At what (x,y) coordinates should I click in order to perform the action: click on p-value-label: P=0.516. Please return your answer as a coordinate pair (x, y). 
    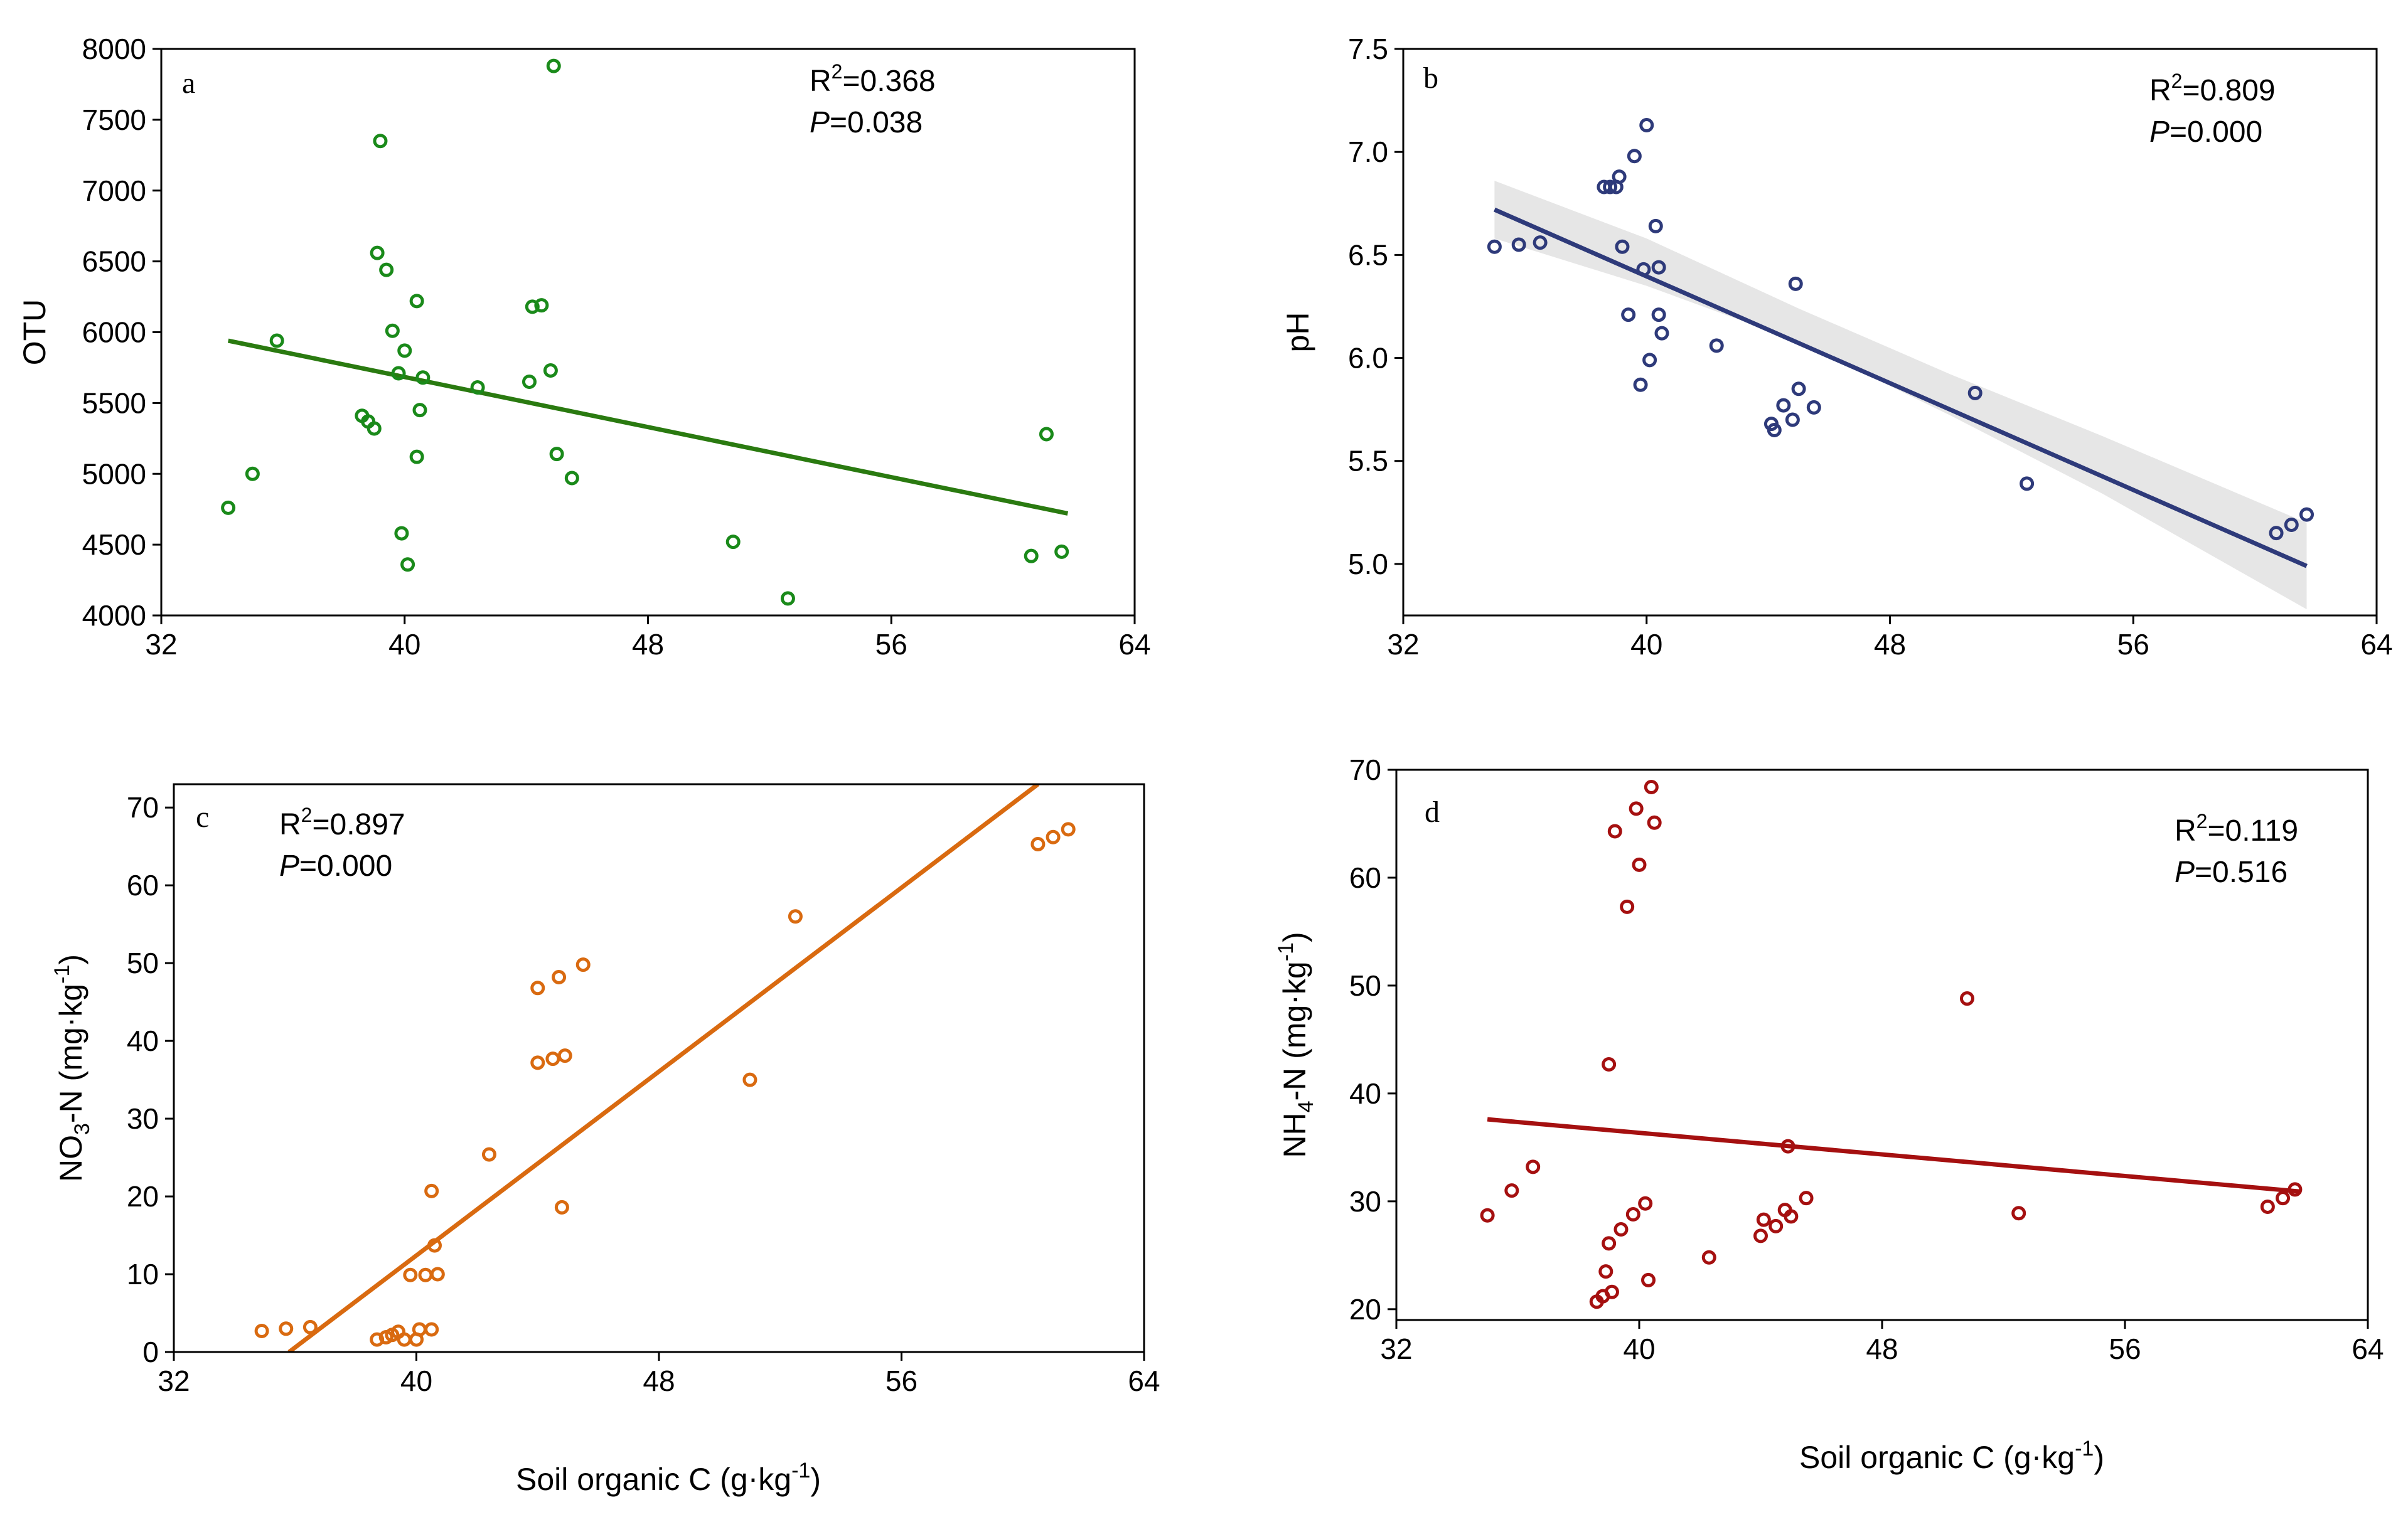
    Looking at the image, I should click on (2231, 872).